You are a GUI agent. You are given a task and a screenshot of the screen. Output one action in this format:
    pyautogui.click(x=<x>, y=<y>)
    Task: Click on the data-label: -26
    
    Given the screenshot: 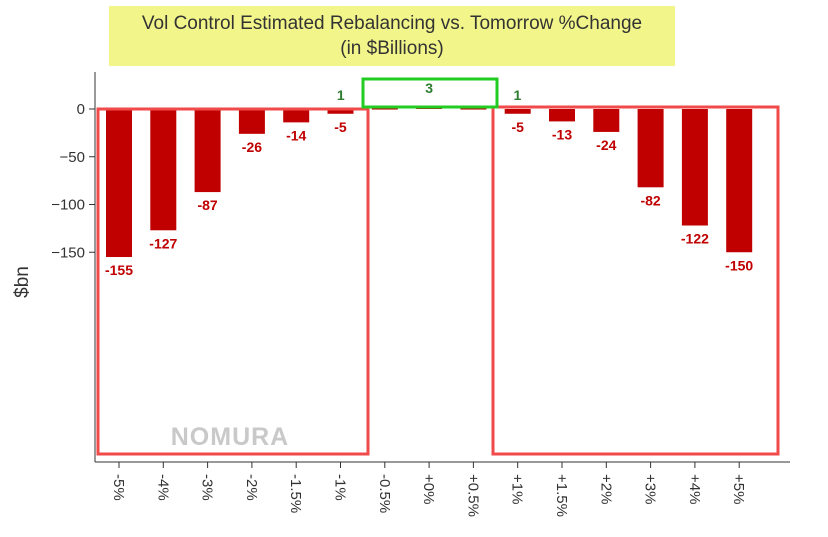 What is the action you would take?
    pyautogui.click(x=252, y=147)
    